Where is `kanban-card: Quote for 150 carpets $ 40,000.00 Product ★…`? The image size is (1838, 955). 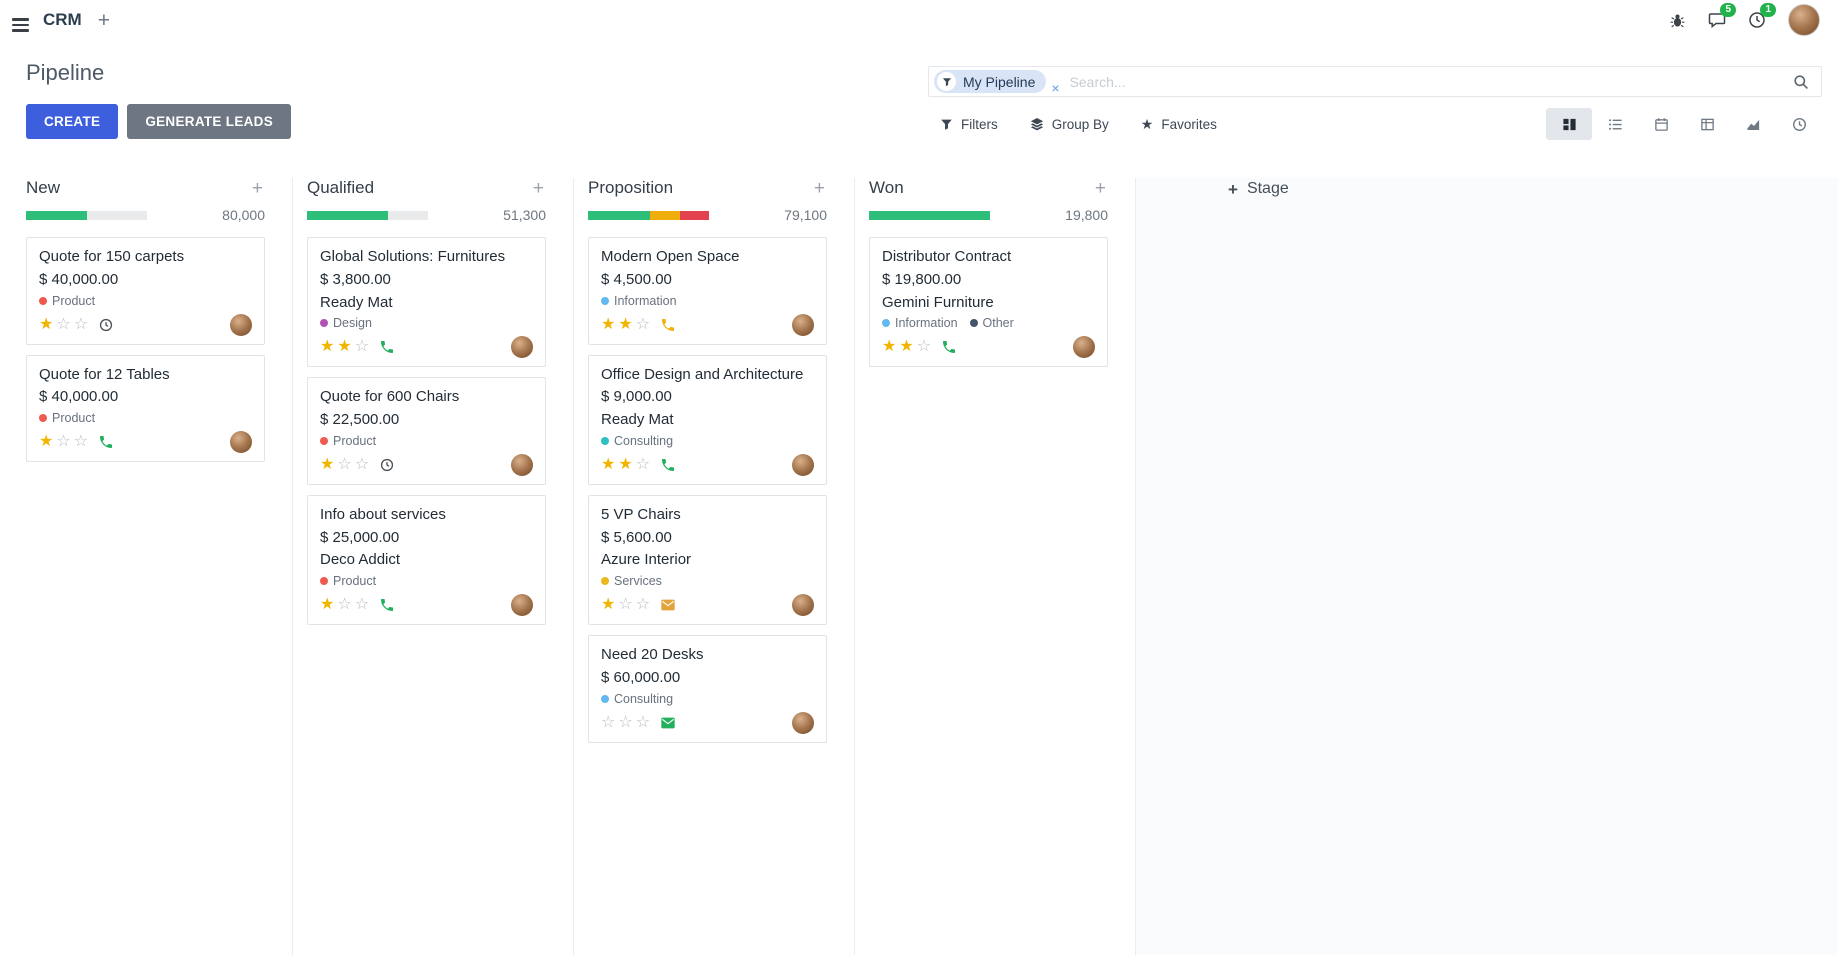 kanban-card: Quote for 150 carpets $ 40,000.00 Product ★… is located at coordinates (145, 291).